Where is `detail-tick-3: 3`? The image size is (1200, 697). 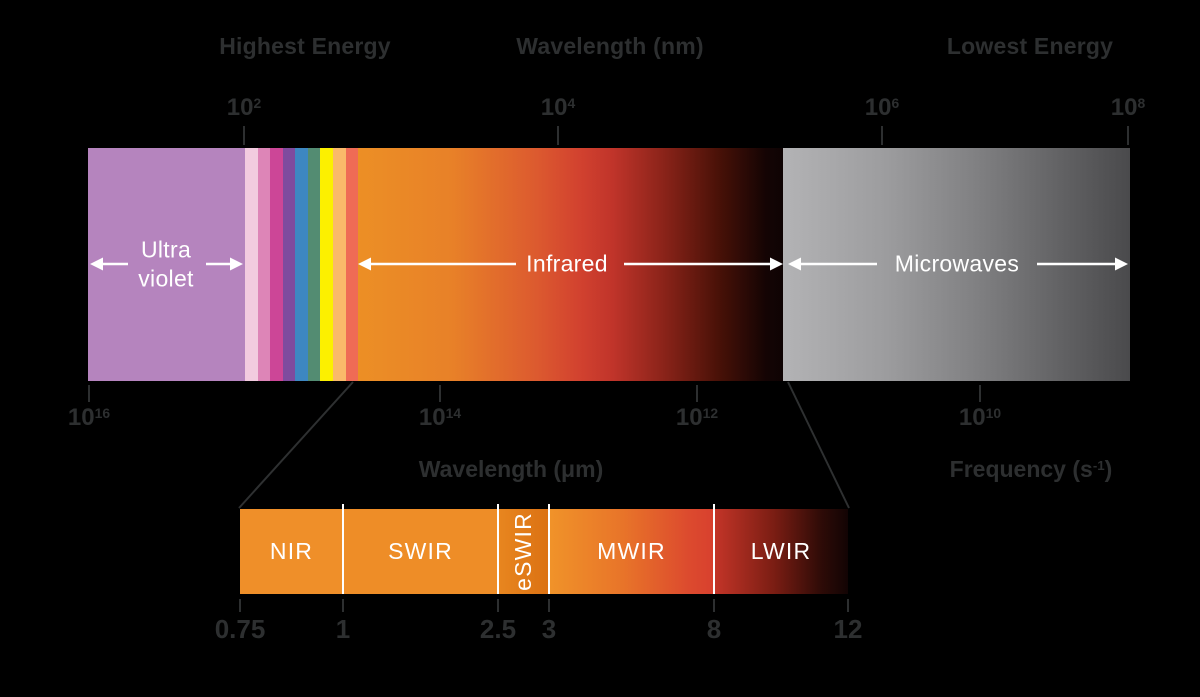 detail-tick-3: 3 is located at coordinates (549, 620).